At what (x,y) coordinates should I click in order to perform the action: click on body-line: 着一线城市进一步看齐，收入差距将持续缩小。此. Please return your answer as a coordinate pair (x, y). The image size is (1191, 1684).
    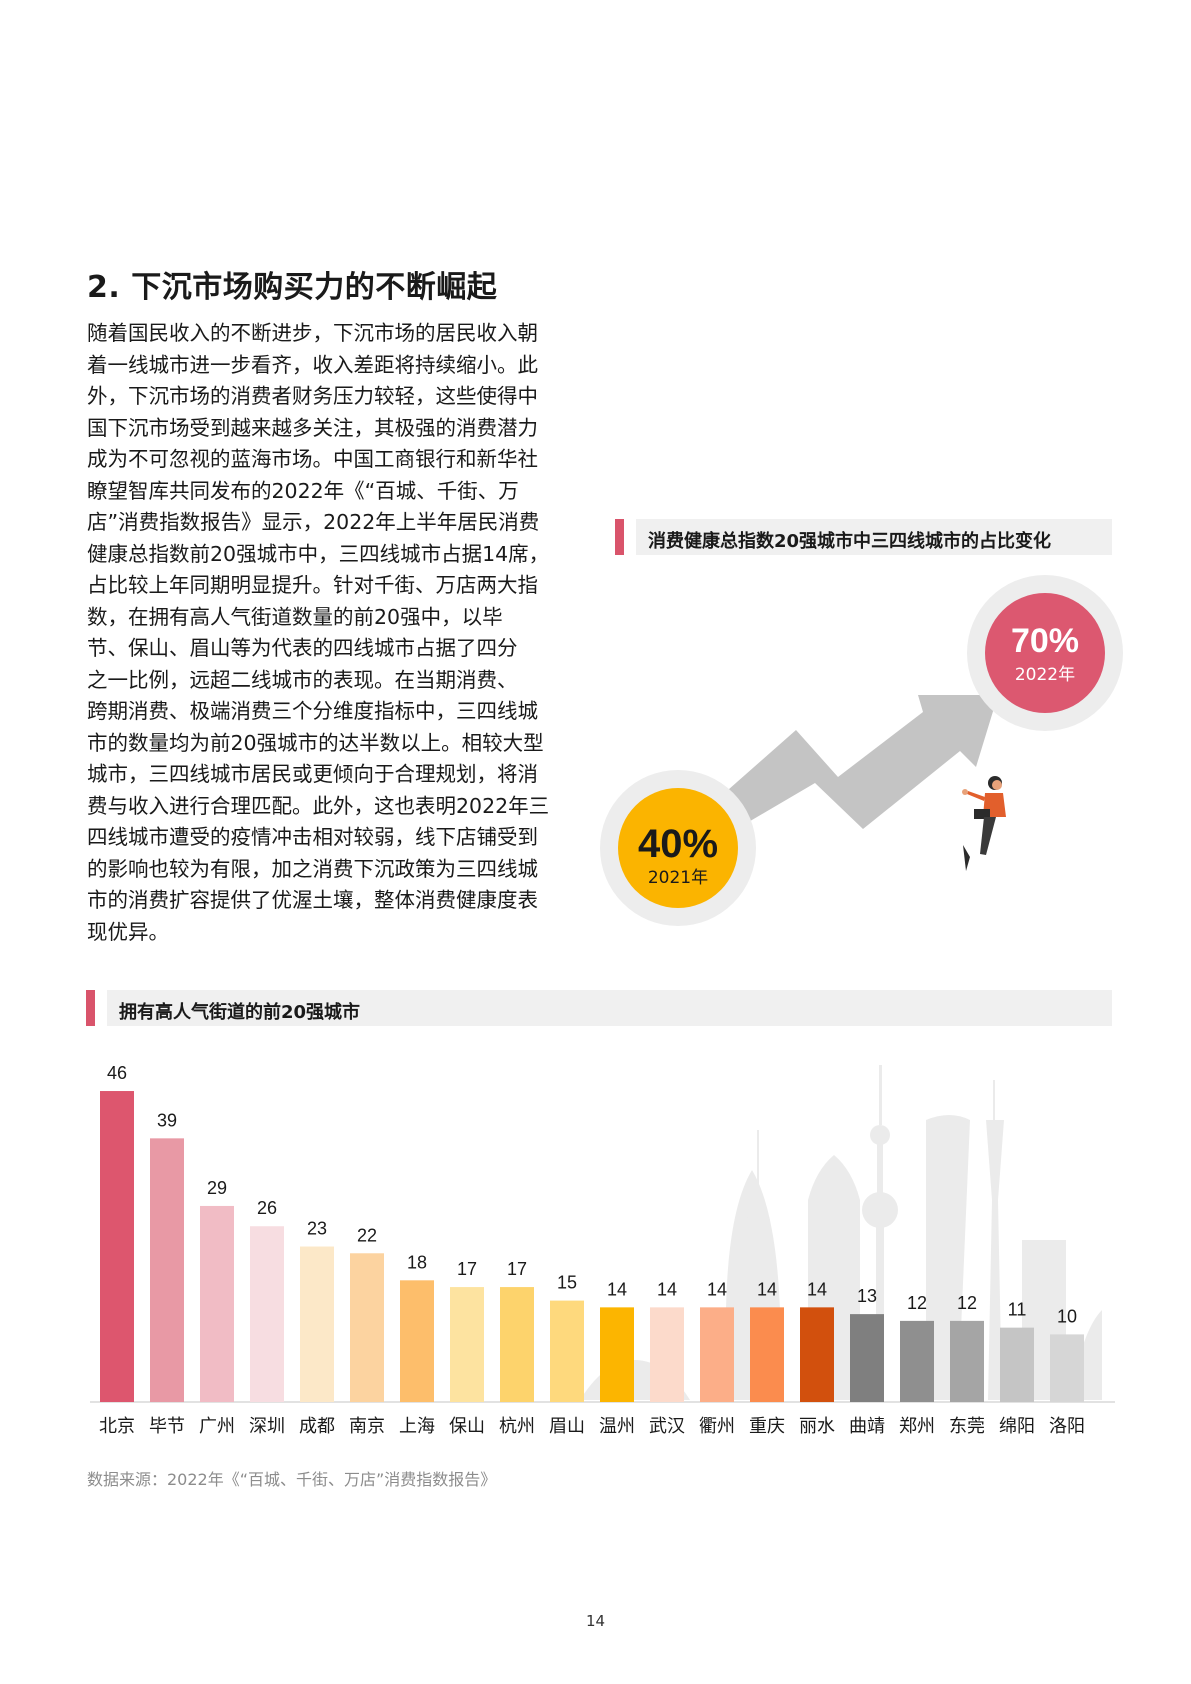
    Looking at the image, I should click on (312, 364).